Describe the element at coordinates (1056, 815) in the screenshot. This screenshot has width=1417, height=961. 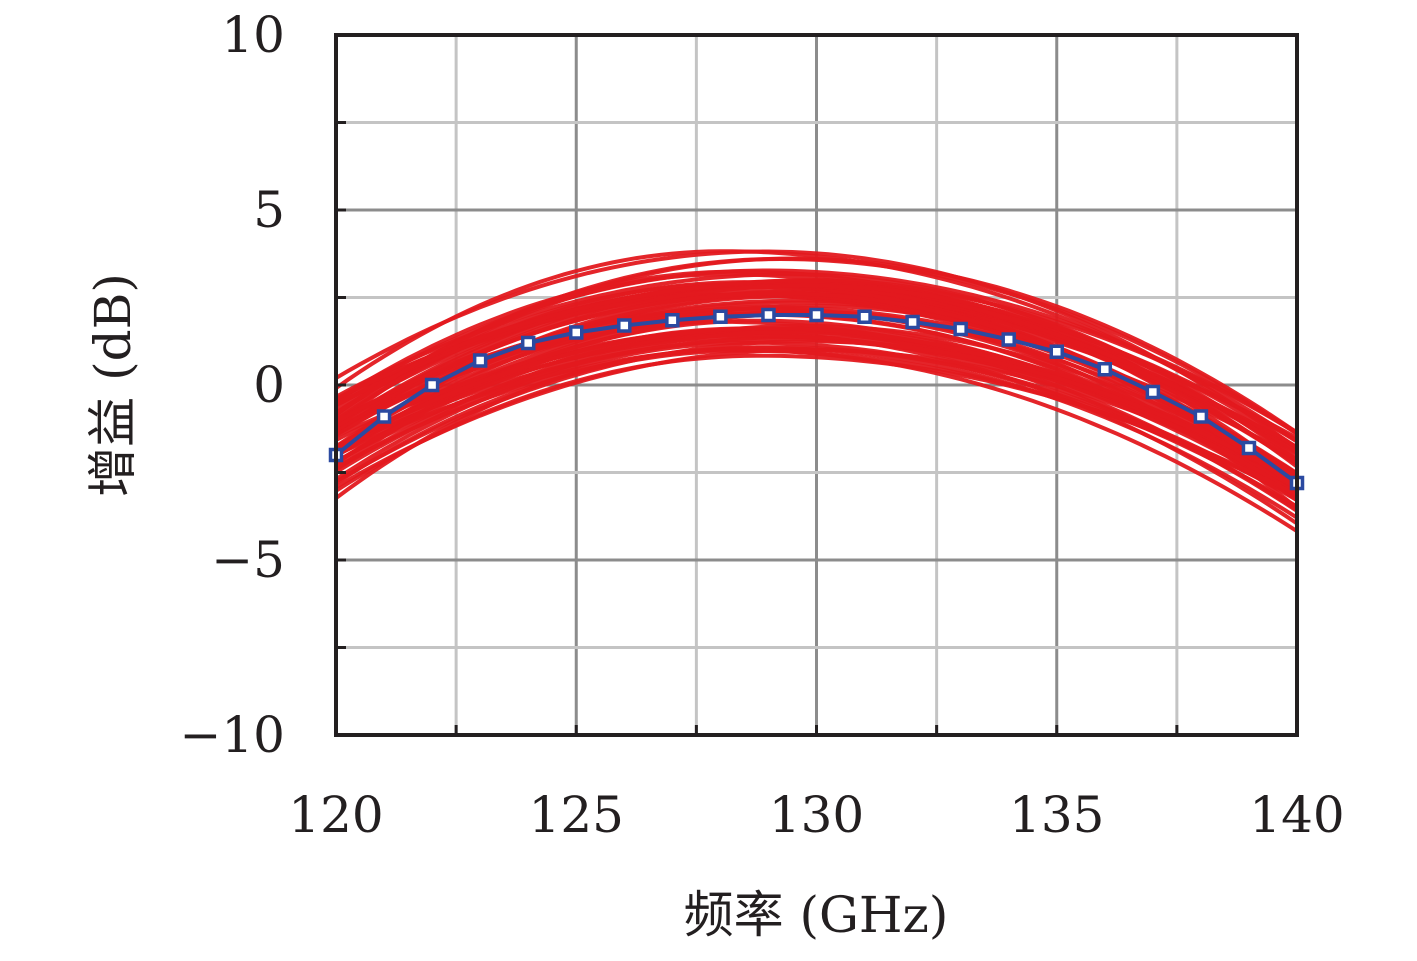
I see `x-tick-label: 135` at that location.